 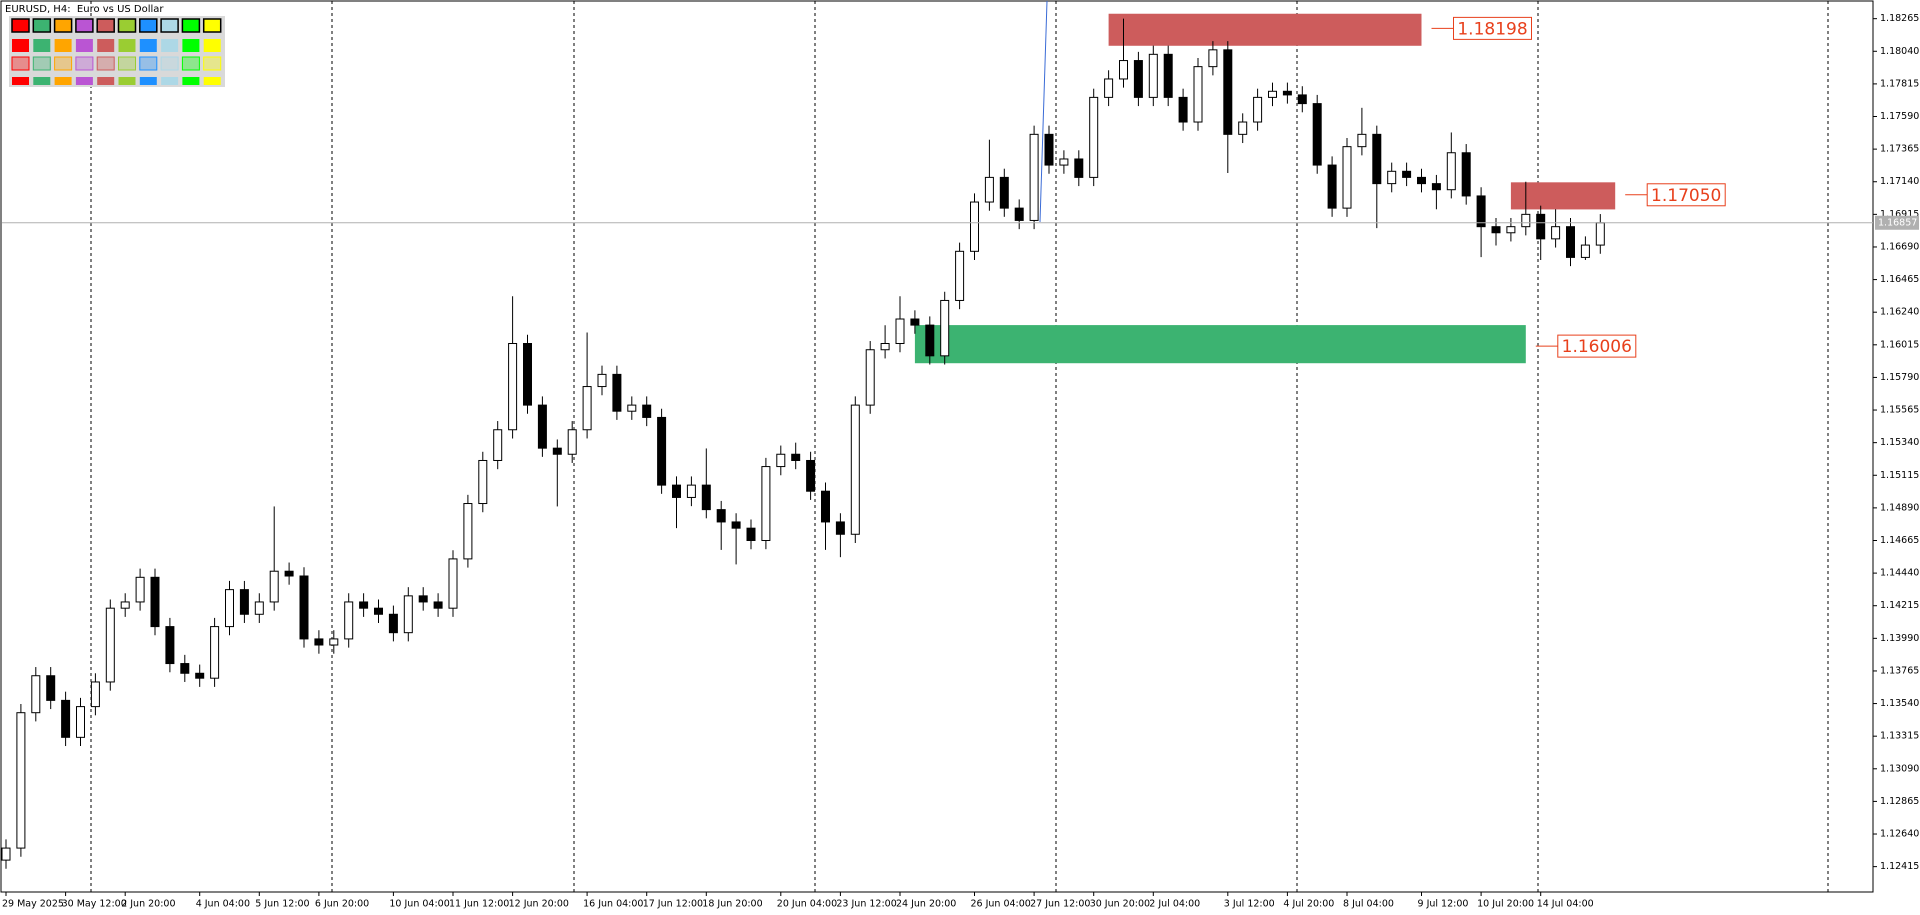 I want to click on x-tick-label: 30 May 12:00, so click(x=94, y=904).